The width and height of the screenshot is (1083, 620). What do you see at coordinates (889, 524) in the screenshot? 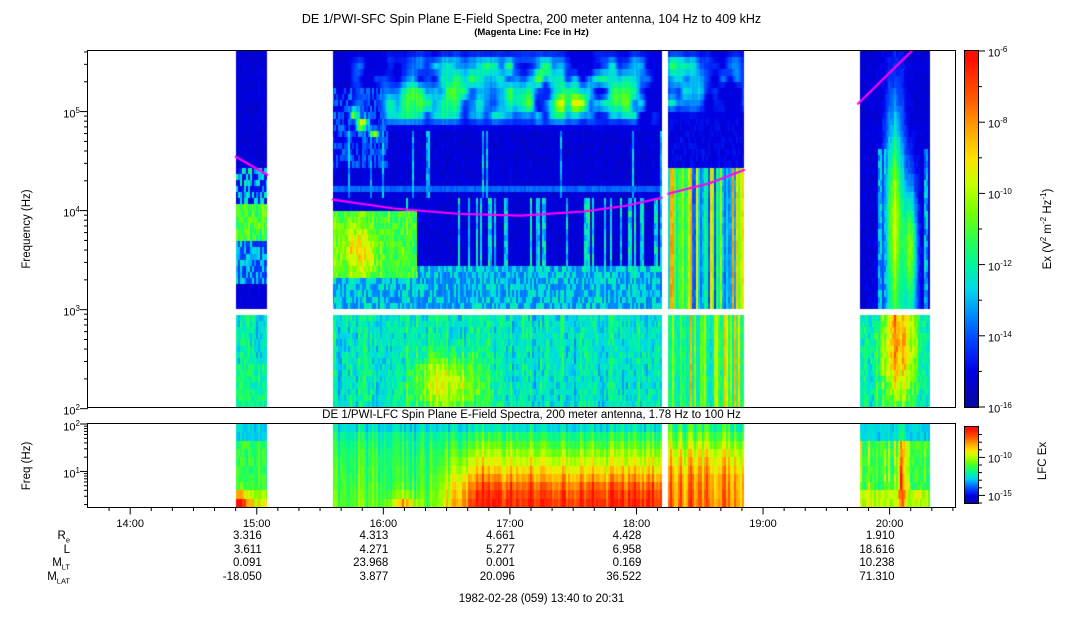
I see `x-tick-label: 20:00` at bounding box center [889, 524].